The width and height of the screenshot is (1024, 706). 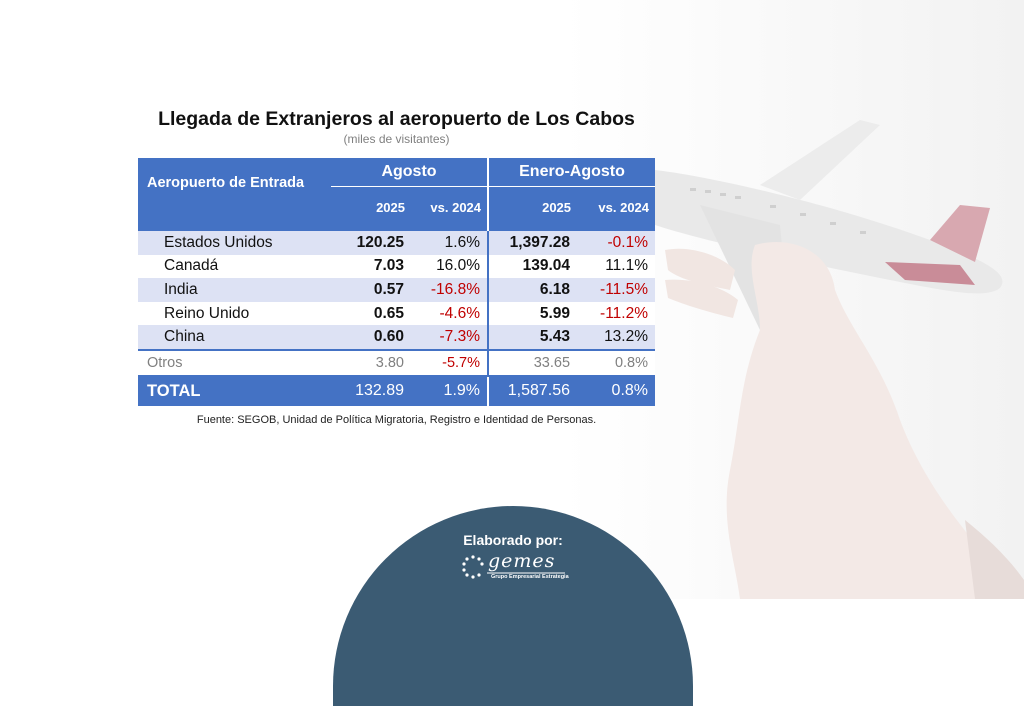 I want to click on country-name: China, so click(x=234, y=337).